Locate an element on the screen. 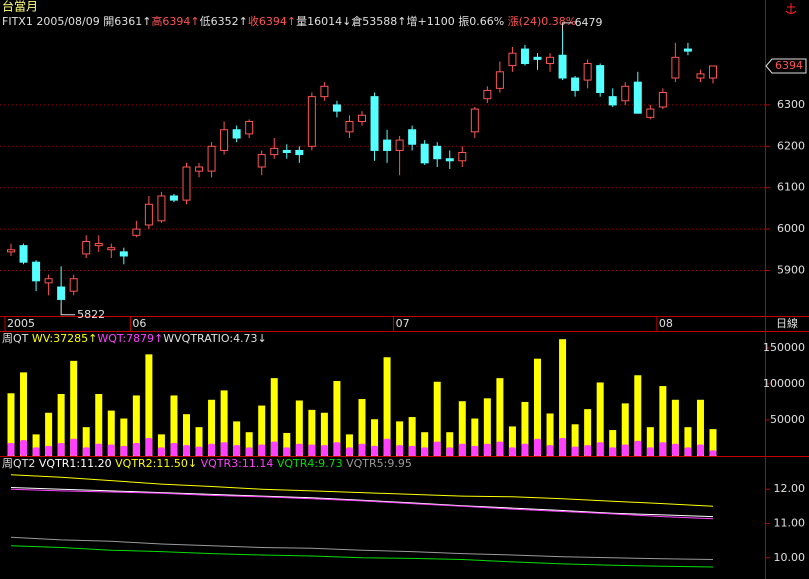 This screenshot has width=809, height=579. y-tick-label: 5900 is located at coordinates (791, 269).